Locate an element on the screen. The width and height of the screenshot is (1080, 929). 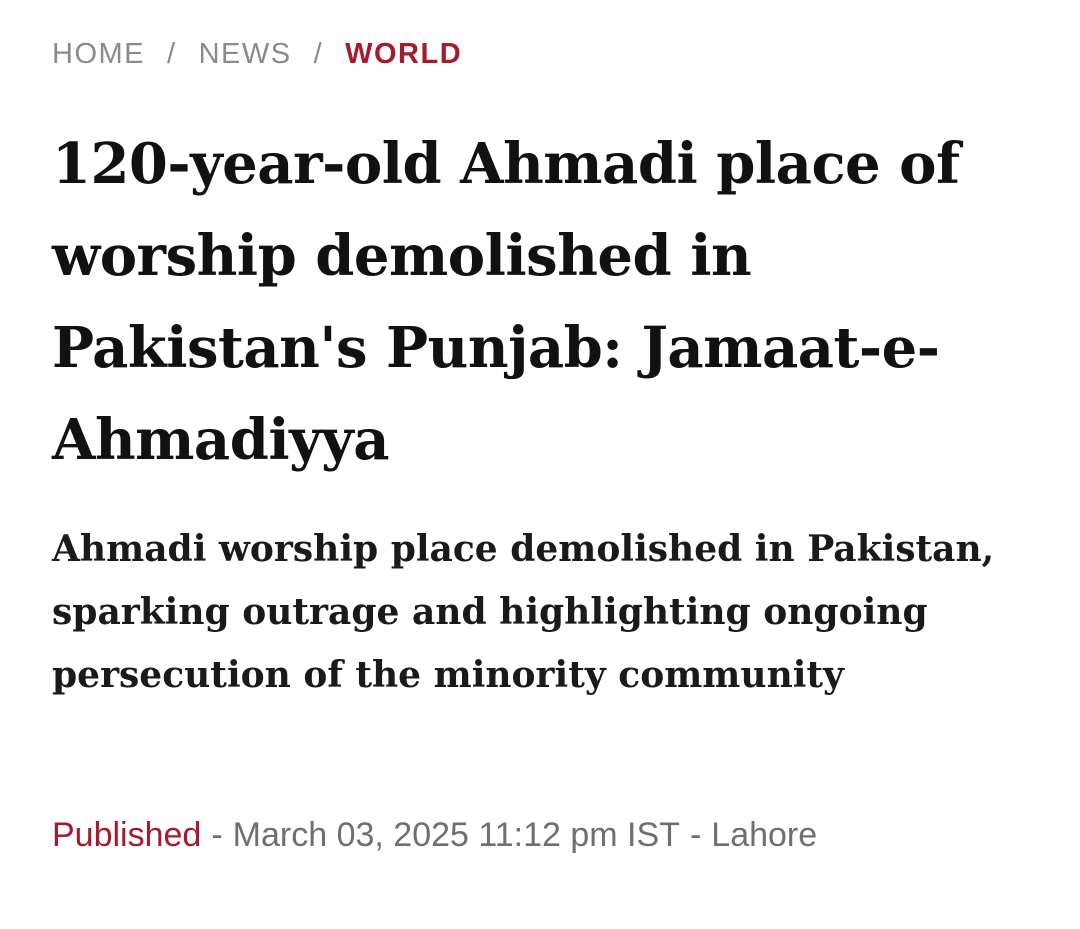
breadcrumb-home-link: HOME is located at coordinates (98, 54).